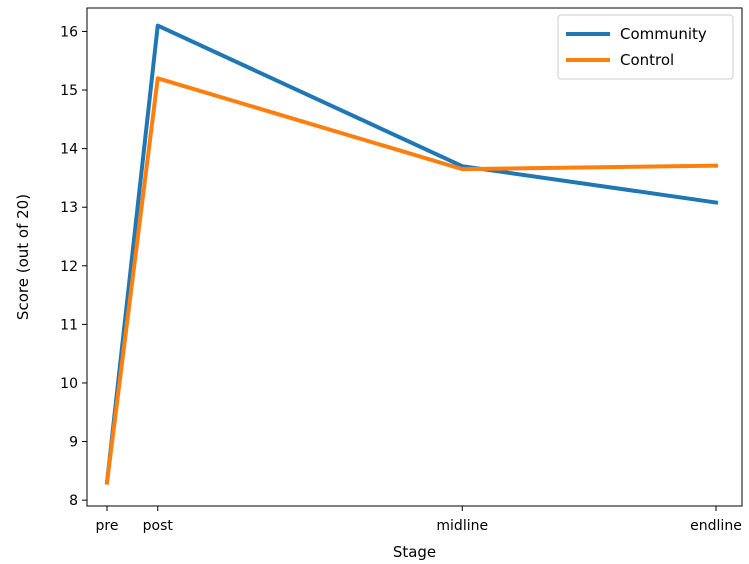 Image resolution: width=749 pixels, height=564 pixels. What do you see at coordinates (69, 150) in the screenshot?
I see `y-tick-label: 14` at bounding box center [69, 150].